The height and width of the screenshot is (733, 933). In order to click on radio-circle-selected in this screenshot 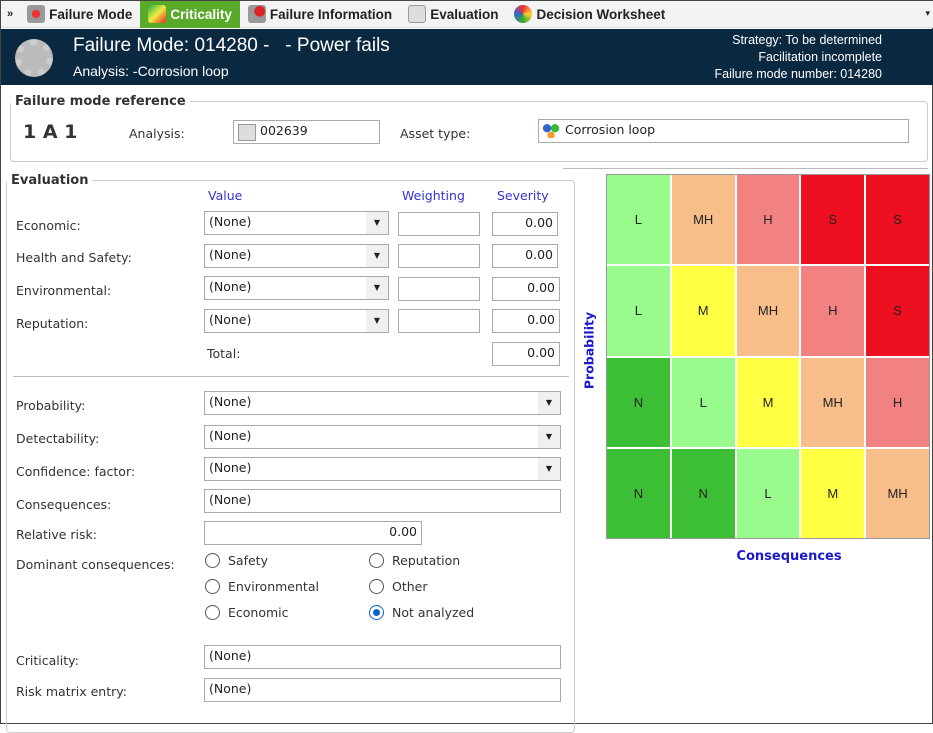, I will do `click(376, 612)`.